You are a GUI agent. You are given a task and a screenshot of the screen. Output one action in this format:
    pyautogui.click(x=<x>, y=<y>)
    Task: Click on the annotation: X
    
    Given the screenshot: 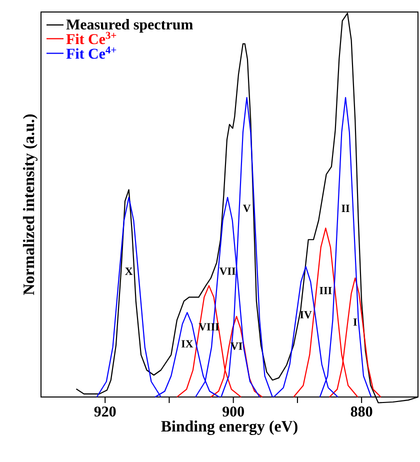 What is the action you would take?
    pyautogui.click(x=129, y=271)
    